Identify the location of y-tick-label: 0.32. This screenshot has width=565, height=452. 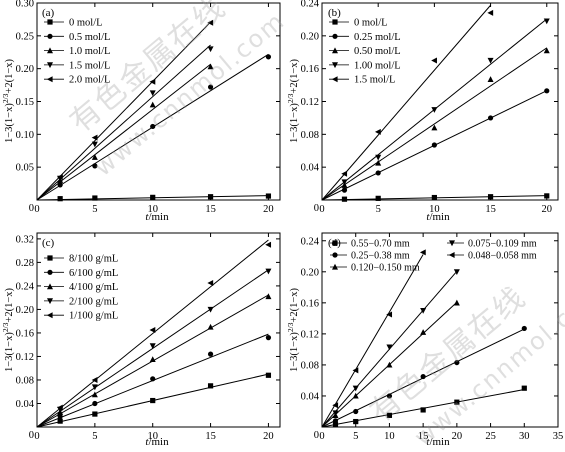
(25, 239).